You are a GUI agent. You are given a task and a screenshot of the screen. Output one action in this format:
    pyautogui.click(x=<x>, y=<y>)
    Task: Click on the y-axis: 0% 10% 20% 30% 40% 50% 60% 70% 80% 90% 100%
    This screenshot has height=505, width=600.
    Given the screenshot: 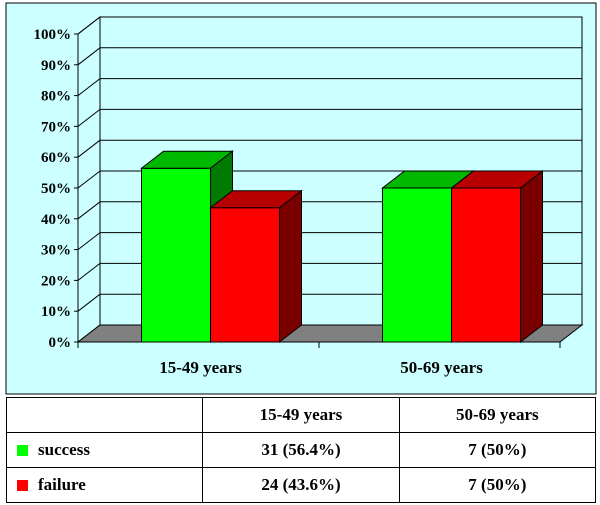 What is the action you would take?
    pyautogui.click(x=56, y=189)
    